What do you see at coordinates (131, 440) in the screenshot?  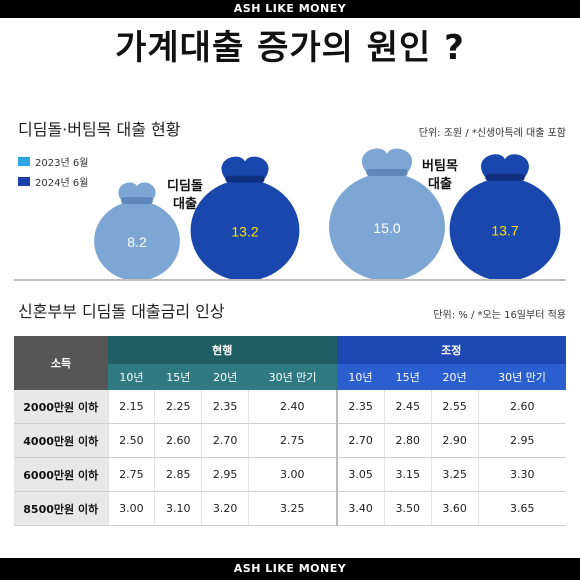 I see `rate-cell: 2.50` at bounding box center [131, 440].